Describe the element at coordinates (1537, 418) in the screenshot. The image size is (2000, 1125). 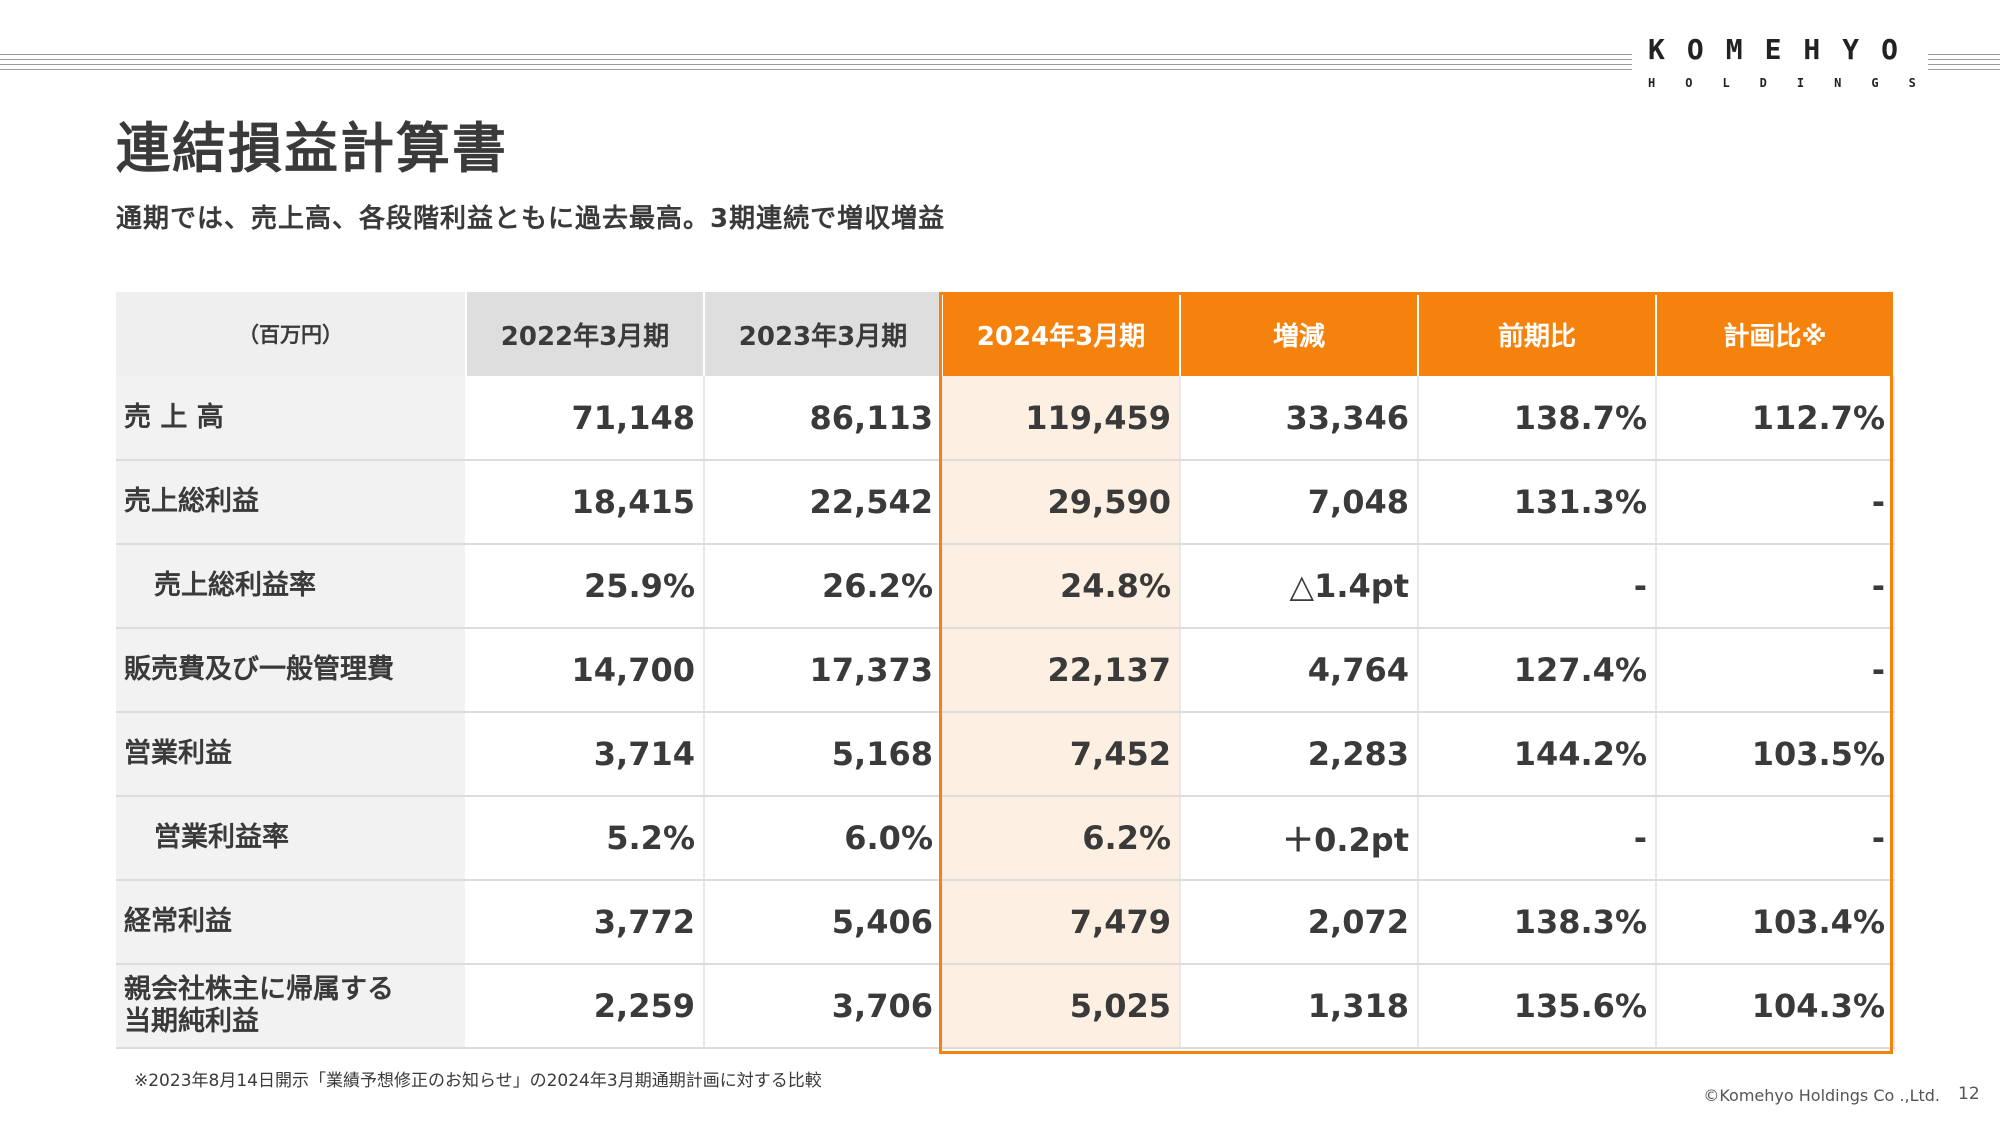
I see `cell-value: 138.7%` at that location.